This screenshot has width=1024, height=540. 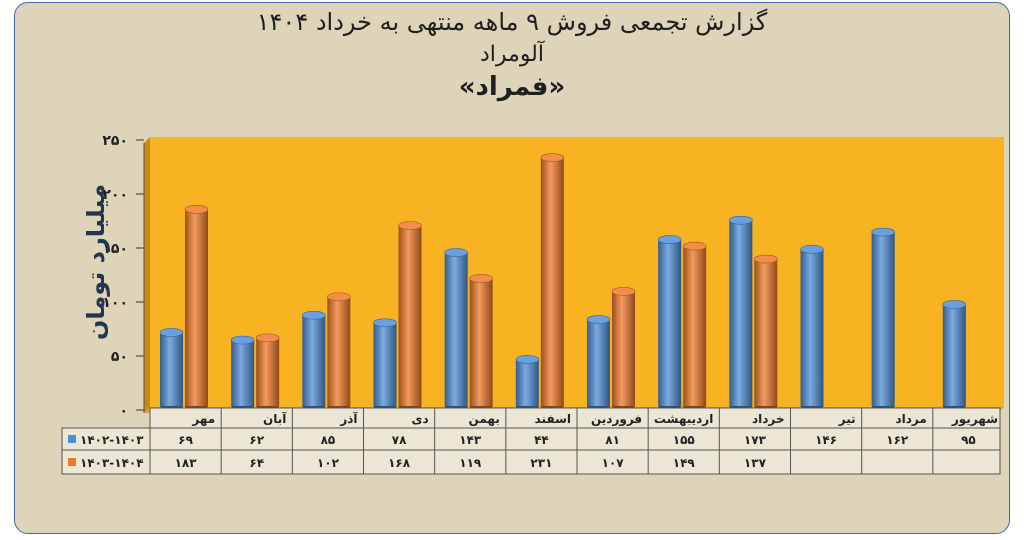 What do you see at coordinates (968, 440) in the screenshot?
I see `data-label: ۹۵` at bounding box center [968, 440].